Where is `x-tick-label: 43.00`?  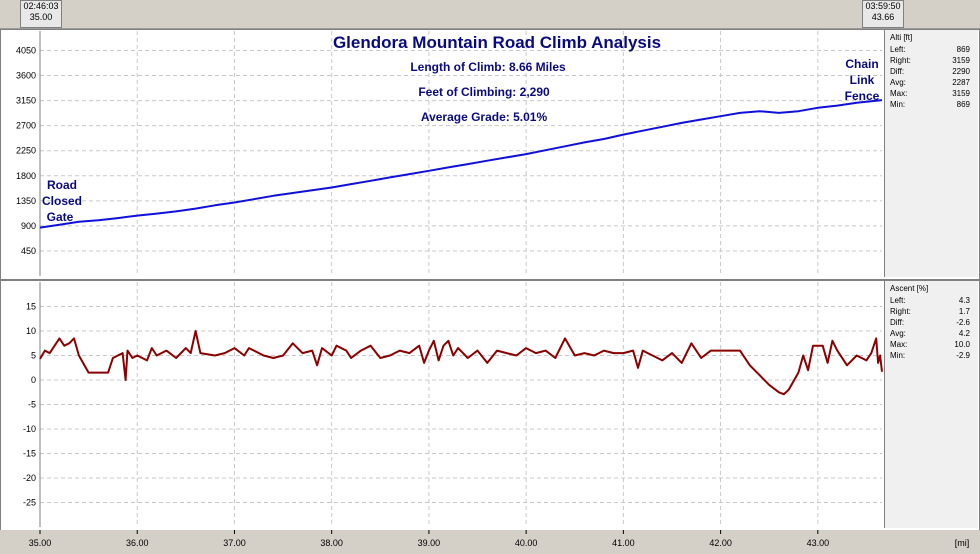
x-tick-label: 43.00 is located at coordinates (818, 543).